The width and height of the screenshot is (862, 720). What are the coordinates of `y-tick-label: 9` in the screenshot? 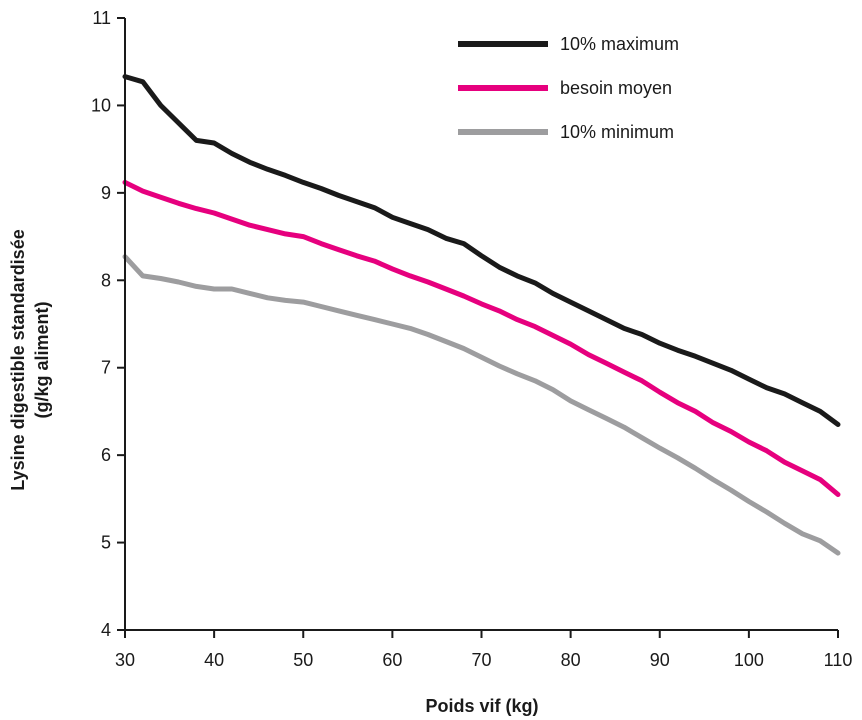 It's located at (106, 193).